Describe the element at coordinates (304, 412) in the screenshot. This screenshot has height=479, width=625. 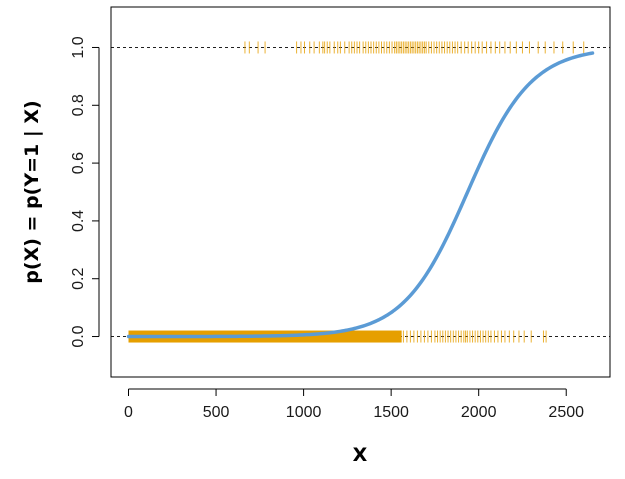
I see `x-tick-label: 1000` at that location.